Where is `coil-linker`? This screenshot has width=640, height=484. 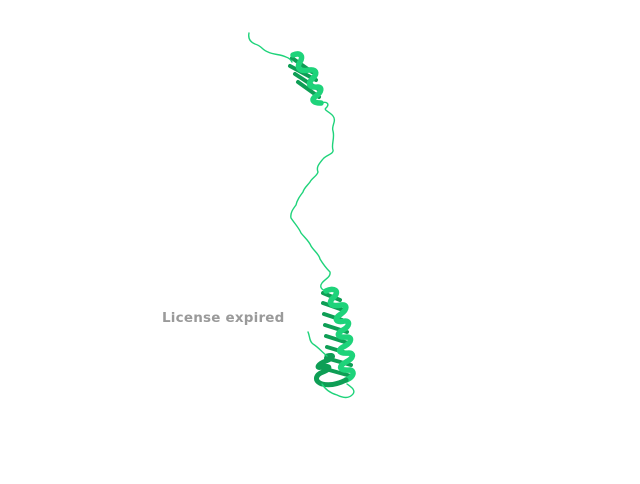
coil-linker is located at coordinates (313, 196).